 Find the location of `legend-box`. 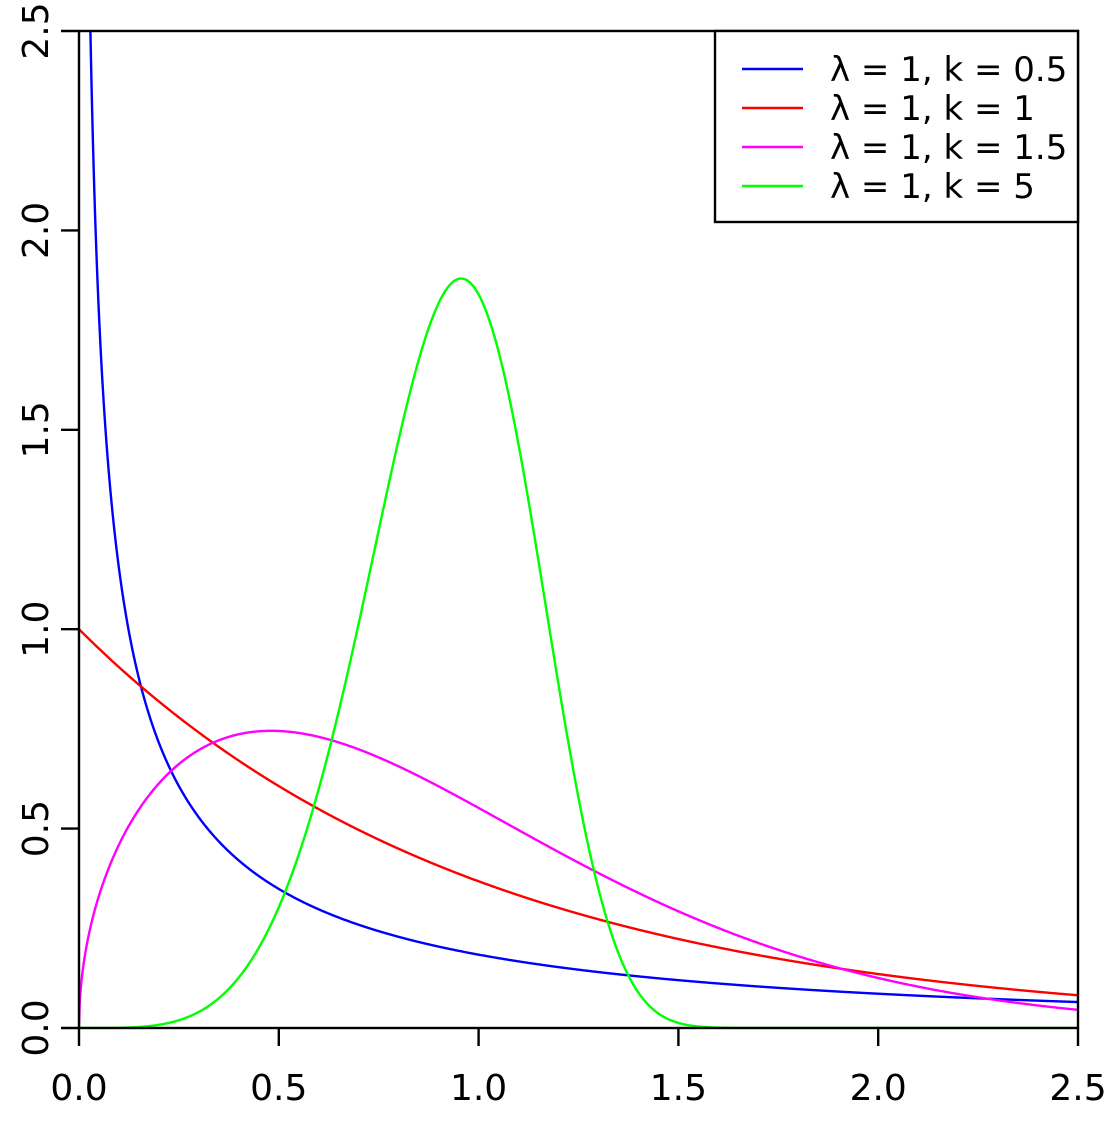

legend-box is located at coordinates (896, 126).